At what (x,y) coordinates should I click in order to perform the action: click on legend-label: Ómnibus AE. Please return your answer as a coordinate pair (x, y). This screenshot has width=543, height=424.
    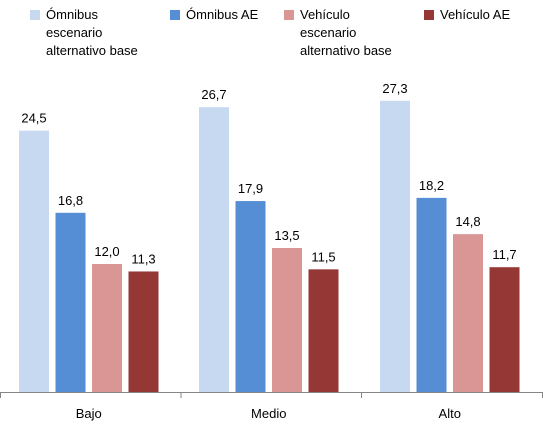
    Looking at the image, I should click on (222, 14).